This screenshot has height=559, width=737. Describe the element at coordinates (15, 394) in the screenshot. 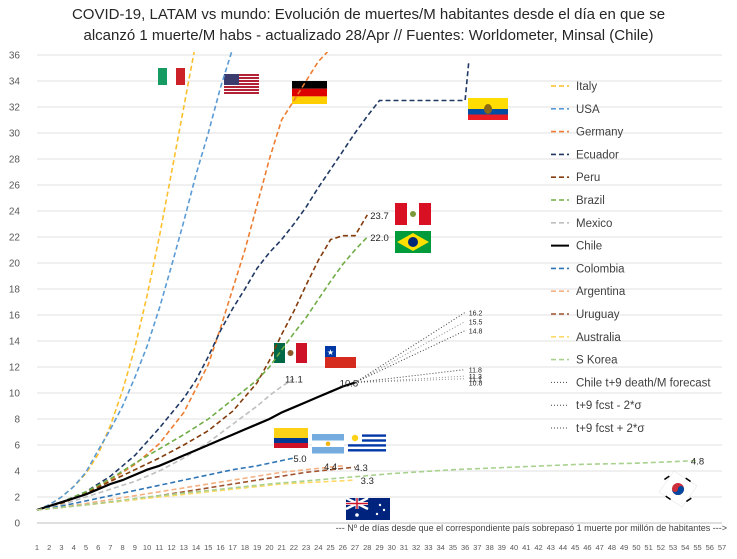

I see `y-tick-label: 10` at that location.